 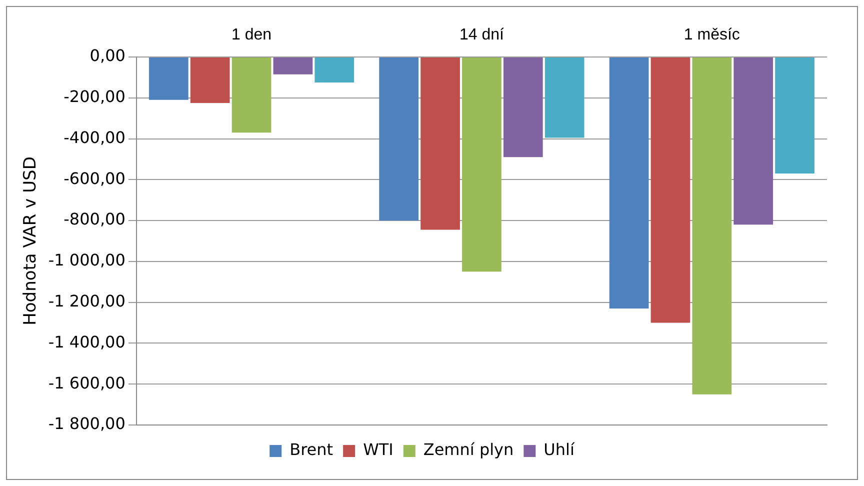 What do you see at coordinates (108, 56) in the screenshot?
I see `y-tick-label: 0,00` at bounding box center [108, 56].